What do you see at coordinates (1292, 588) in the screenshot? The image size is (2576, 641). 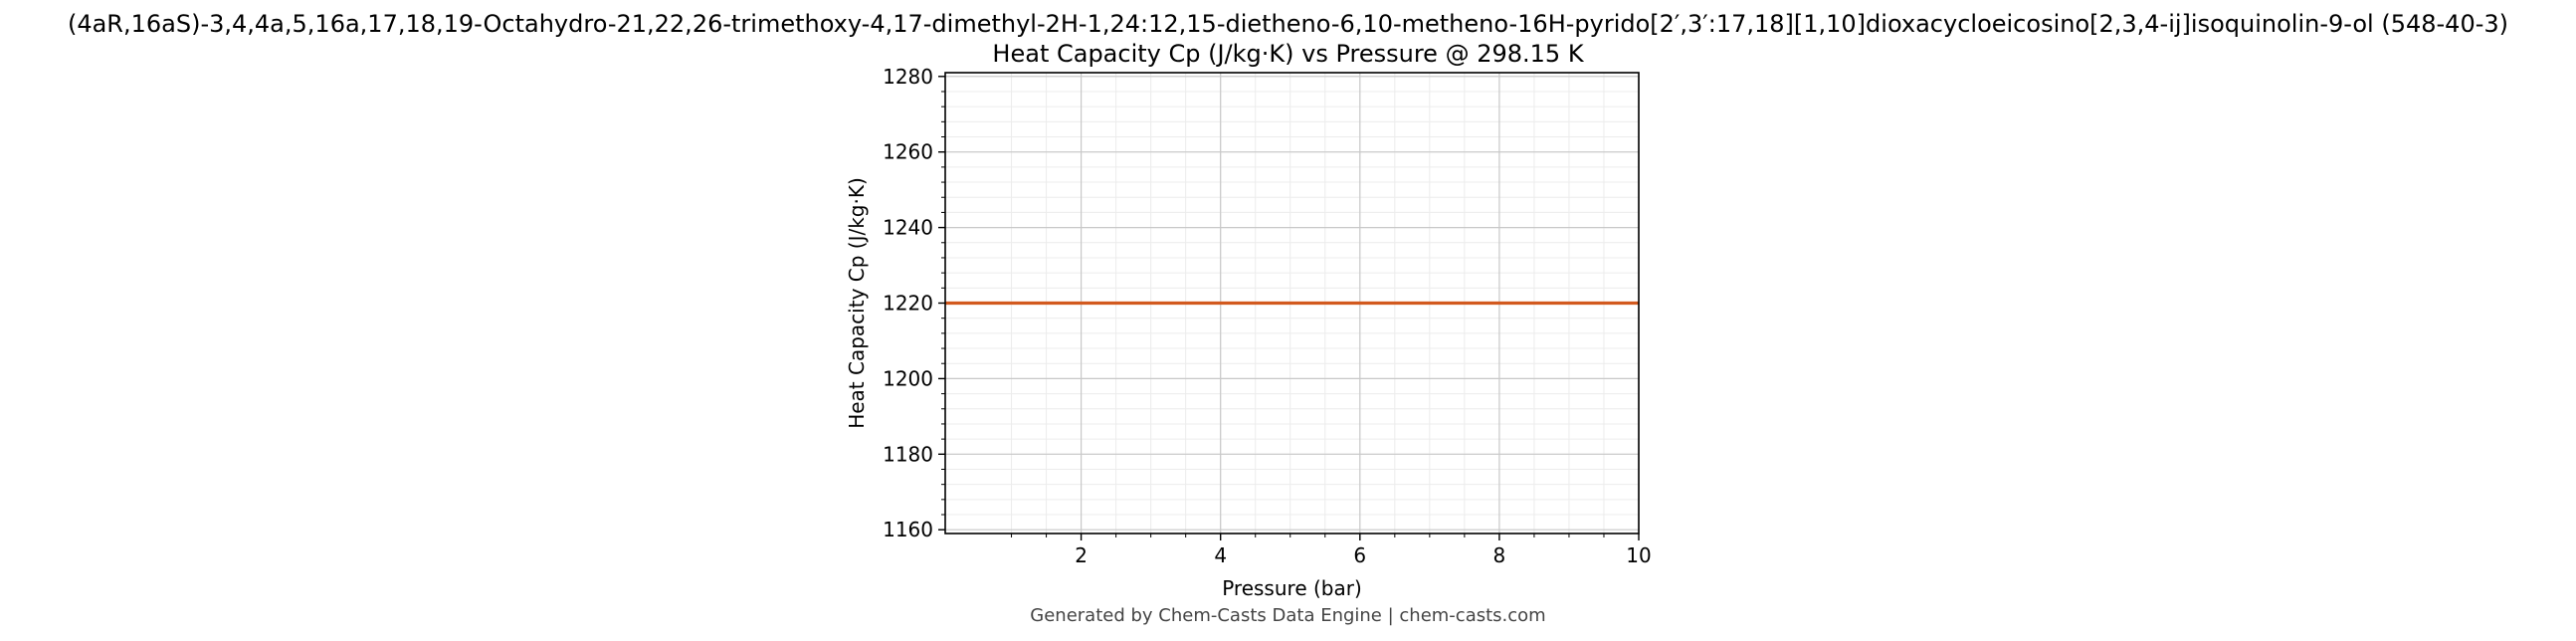 I see `x-axis-label: Pressure (bar)` at bounding box center [1292, 588].